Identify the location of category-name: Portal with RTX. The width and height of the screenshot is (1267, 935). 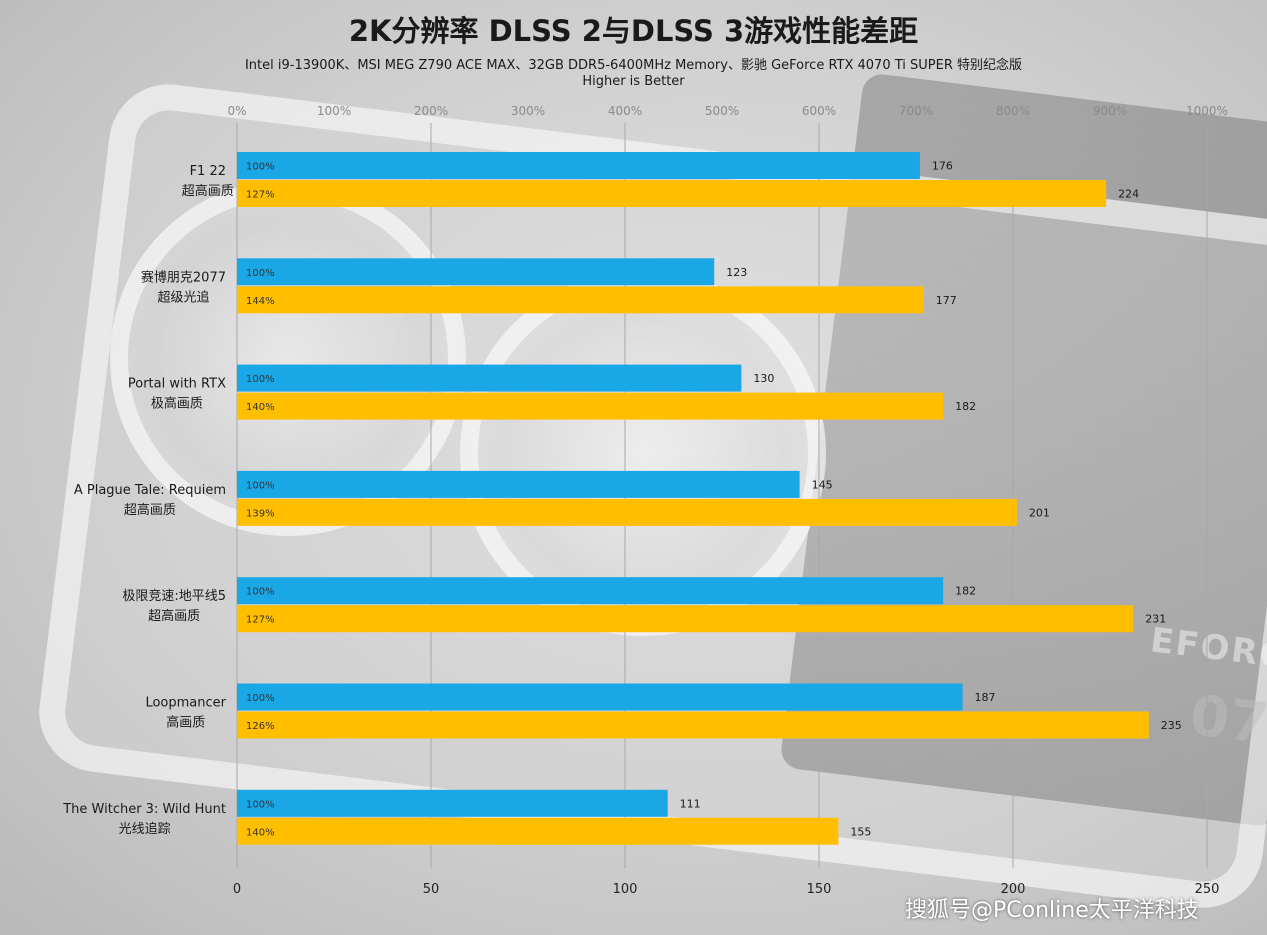
(177, 384).